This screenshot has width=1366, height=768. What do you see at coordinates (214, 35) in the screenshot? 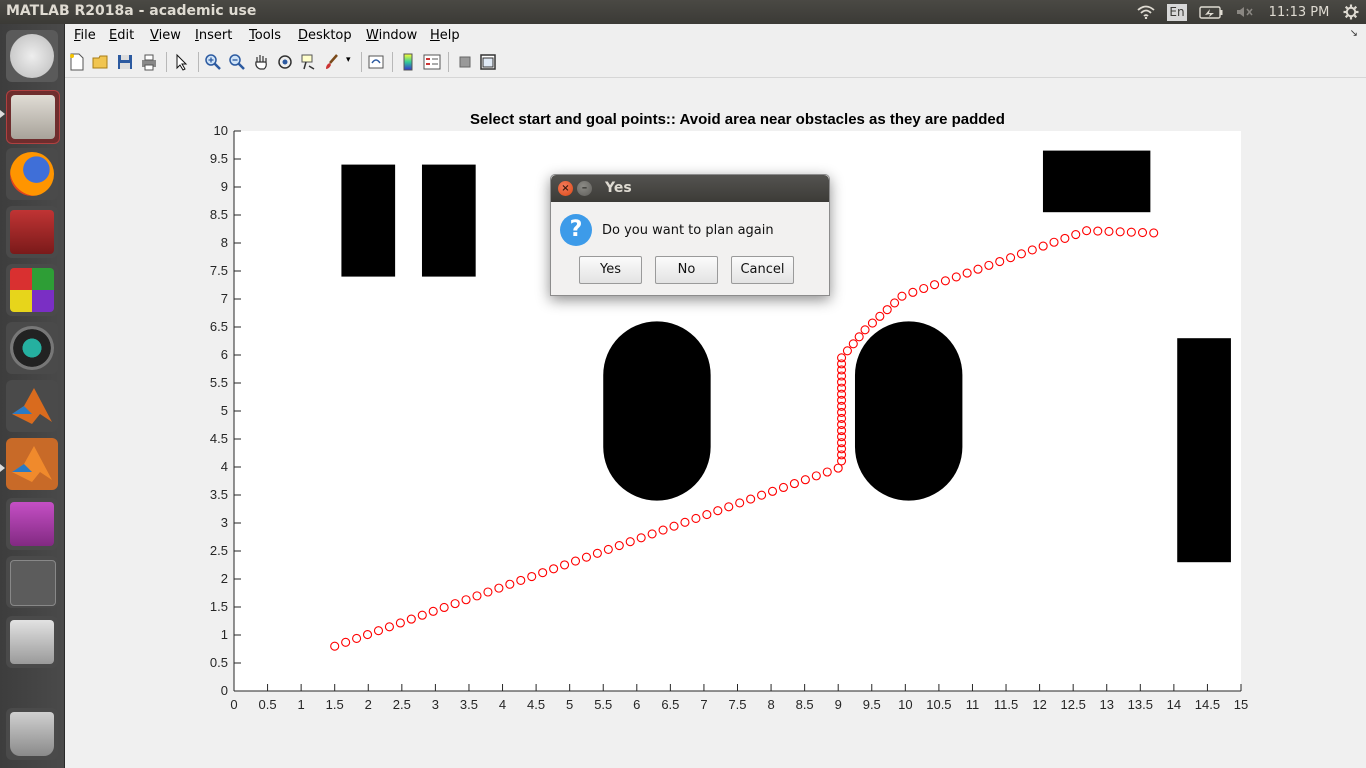
I see `menu-insert: Insert` at bounding box center [214, 35].